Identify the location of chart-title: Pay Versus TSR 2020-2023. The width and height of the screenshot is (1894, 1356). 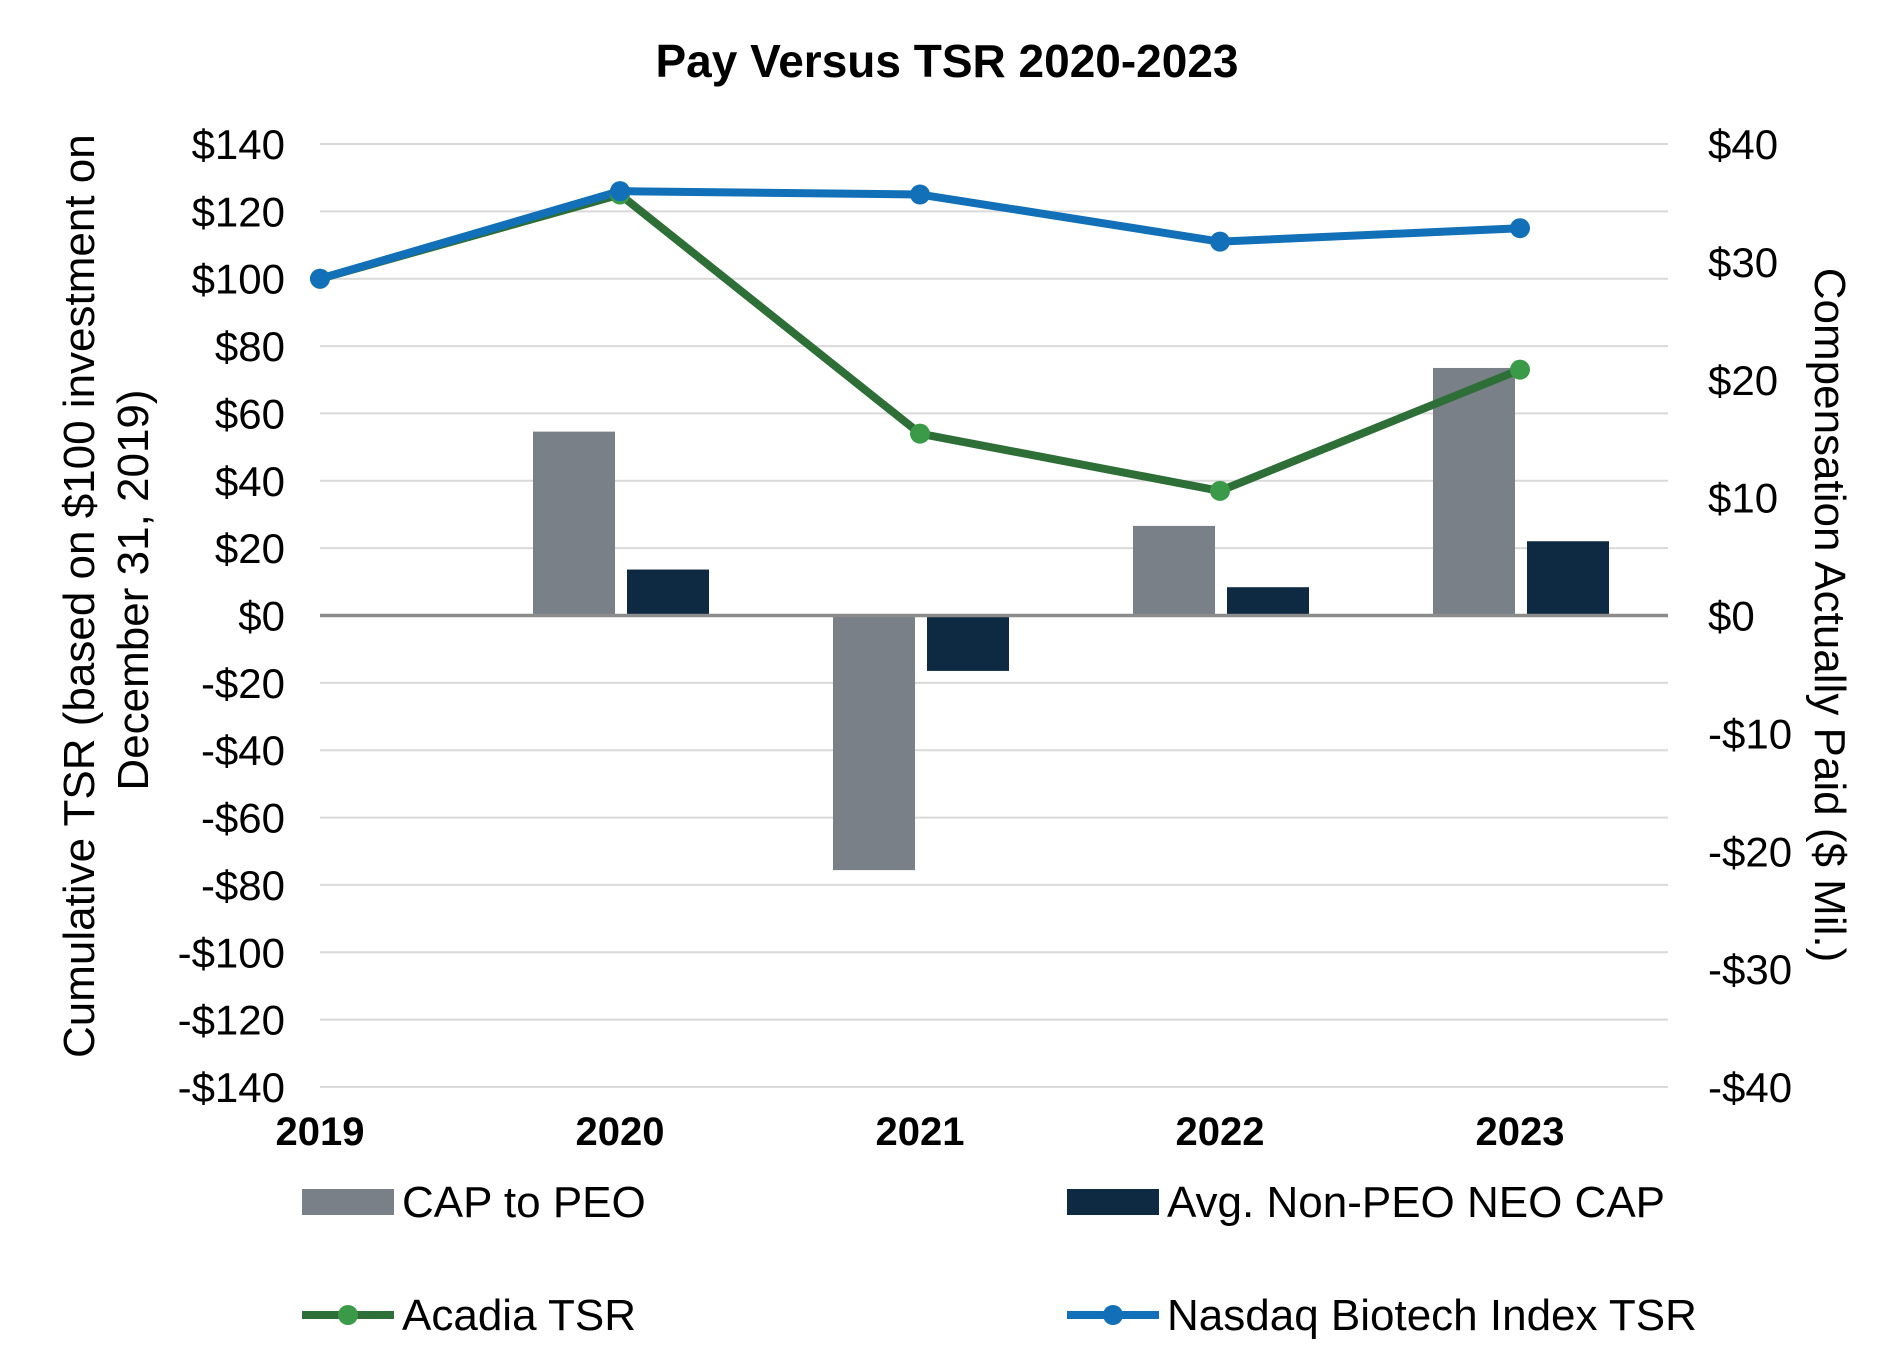
(946, 61).